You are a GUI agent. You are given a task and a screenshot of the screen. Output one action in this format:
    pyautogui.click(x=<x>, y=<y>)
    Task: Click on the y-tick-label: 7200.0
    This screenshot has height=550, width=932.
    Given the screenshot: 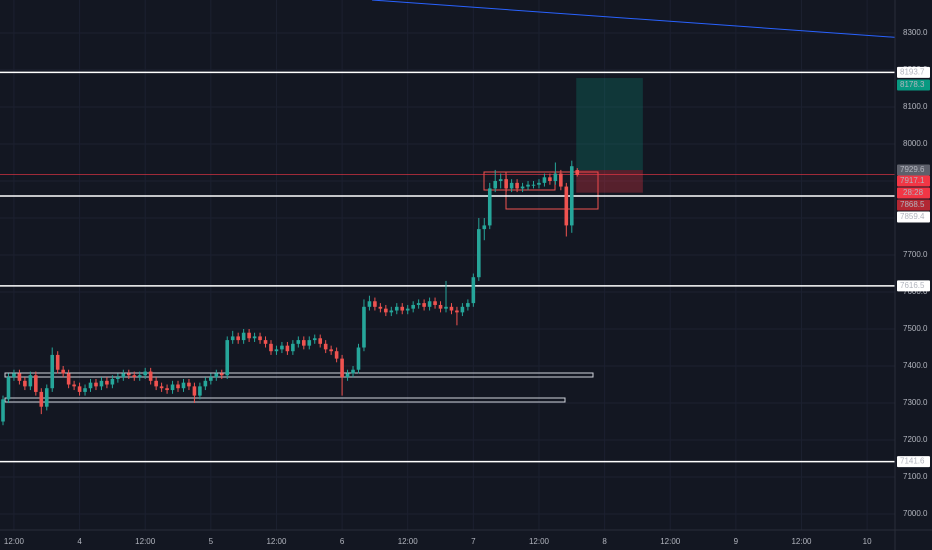 What is the action you would take?
    pyautogui.click(x=915, y=439)
    